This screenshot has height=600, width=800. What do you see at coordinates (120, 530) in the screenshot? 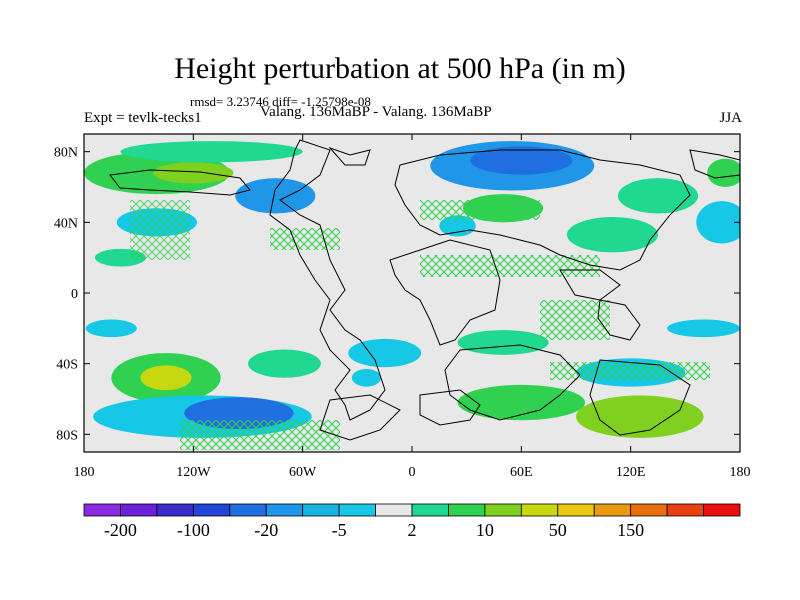
I see `colorbar-label: -200` at bounding box center [120, 530].